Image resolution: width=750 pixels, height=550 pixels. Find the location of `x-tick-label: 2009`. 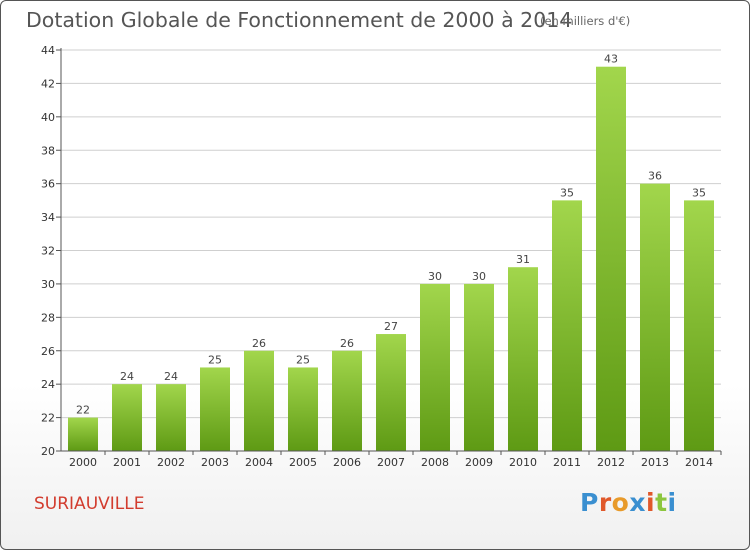

x-tick-label: 2009 is located at coordinates (479, 462).